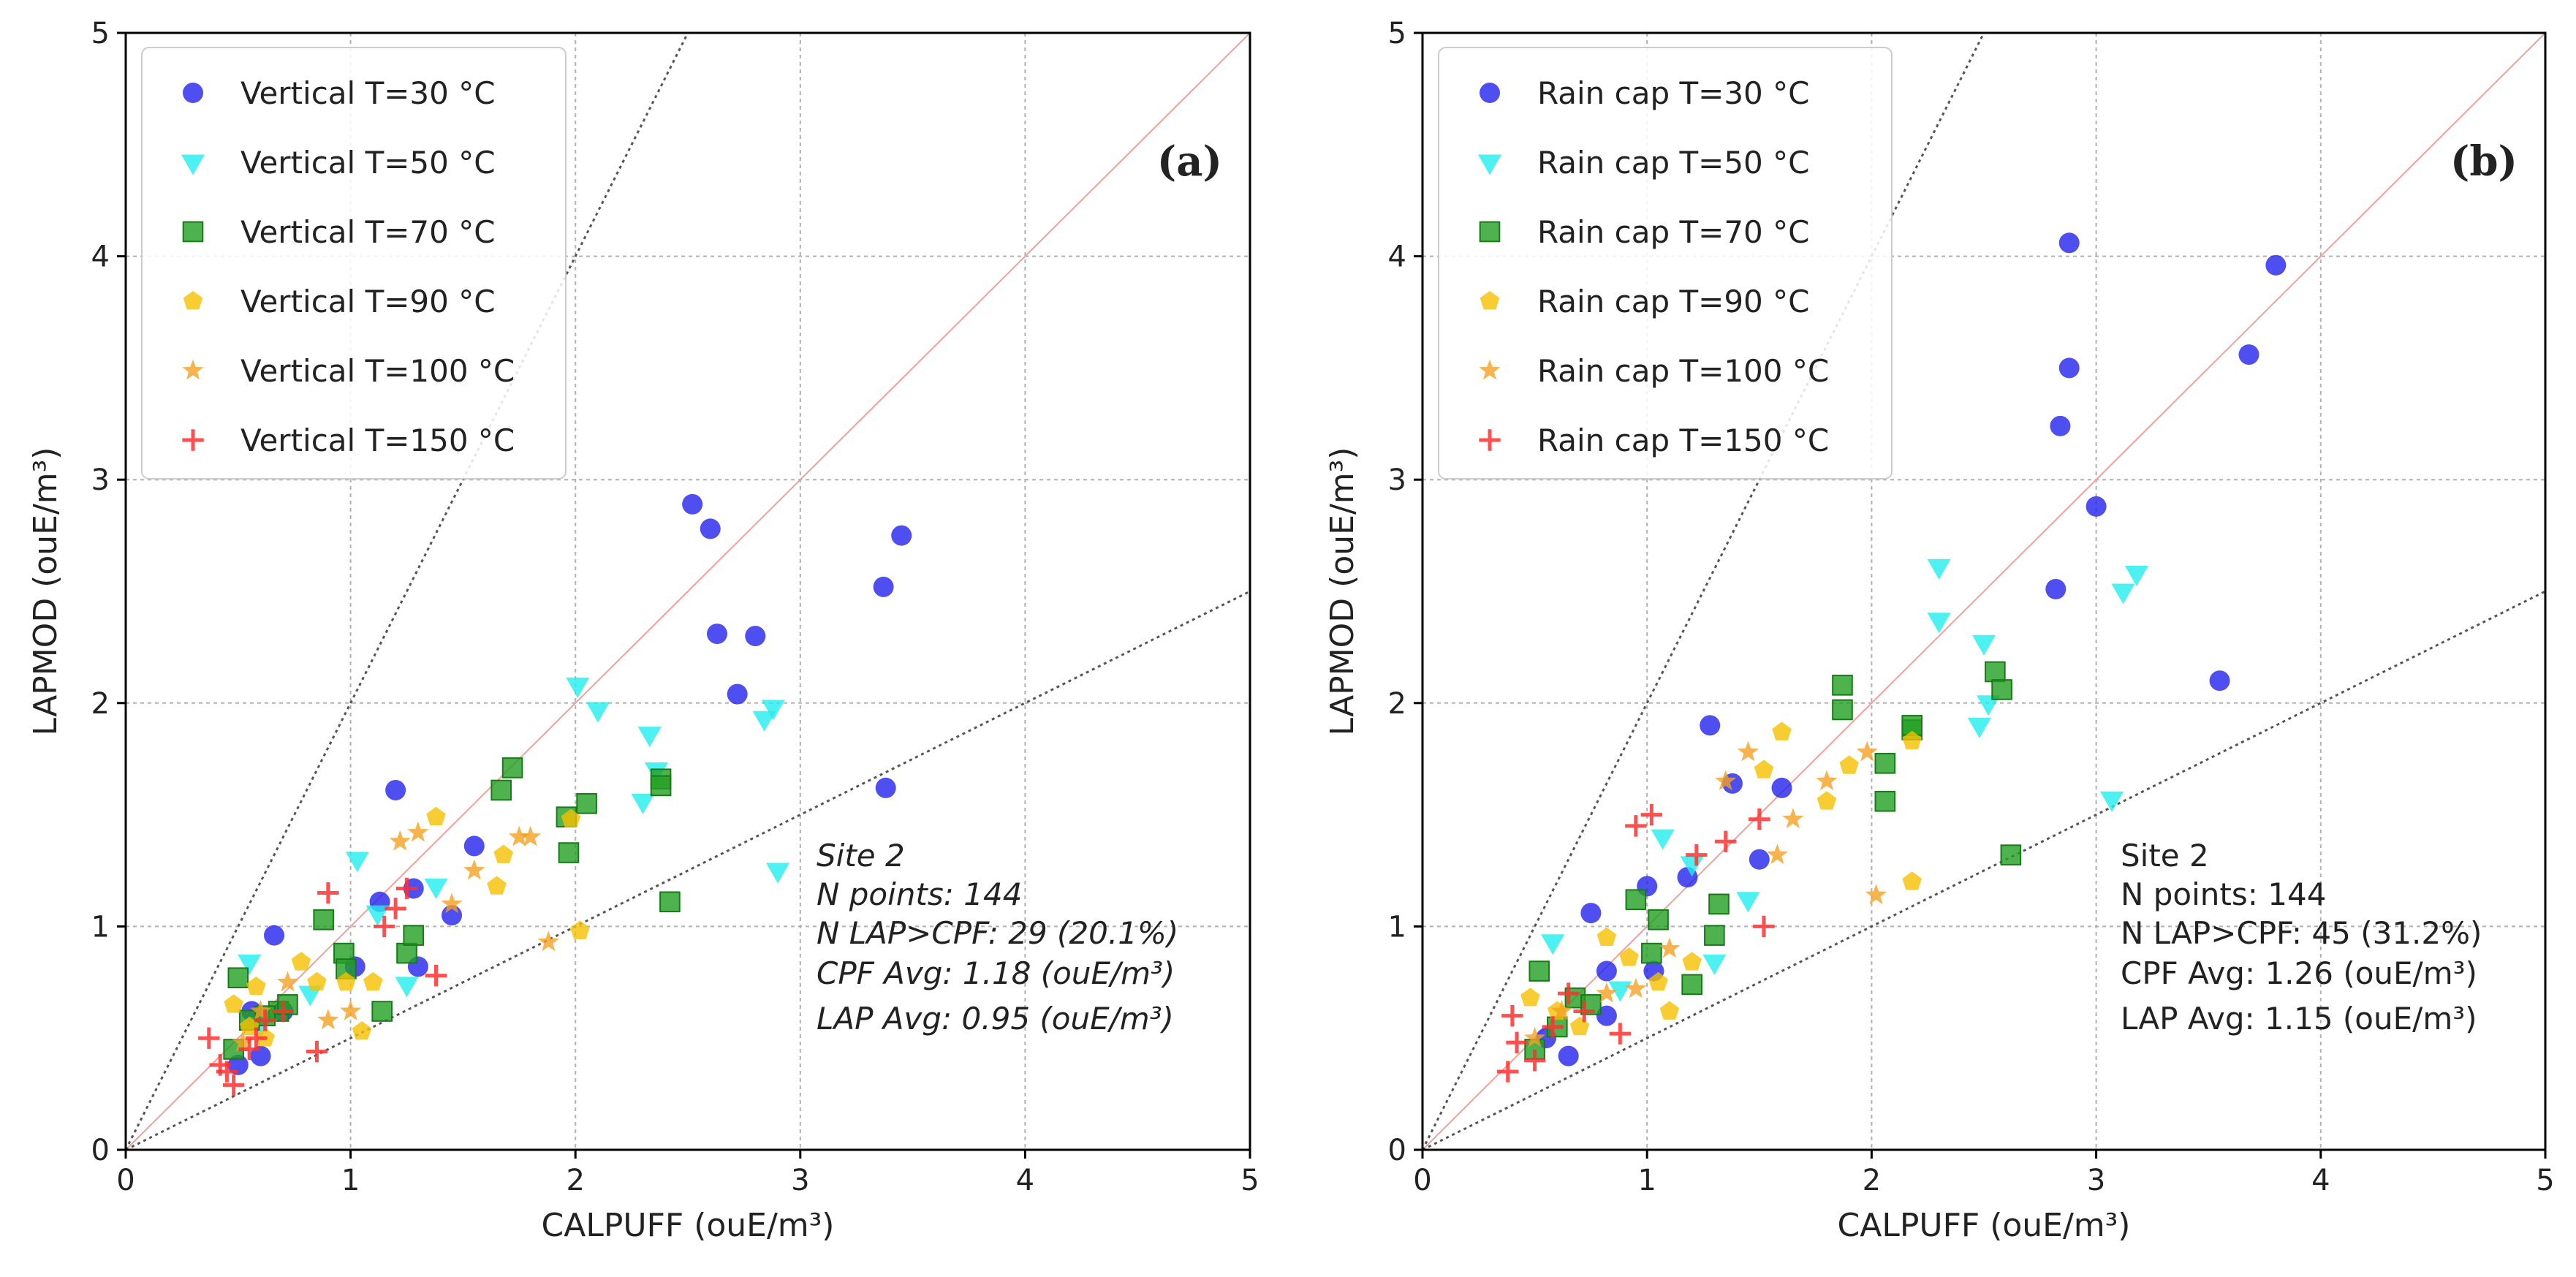 This screenshot has width=2576, height=1277. Describe the element at coordinates (377, 371) in the screenshot. I see `legend-label: Vertical T=100 °C` at that location.